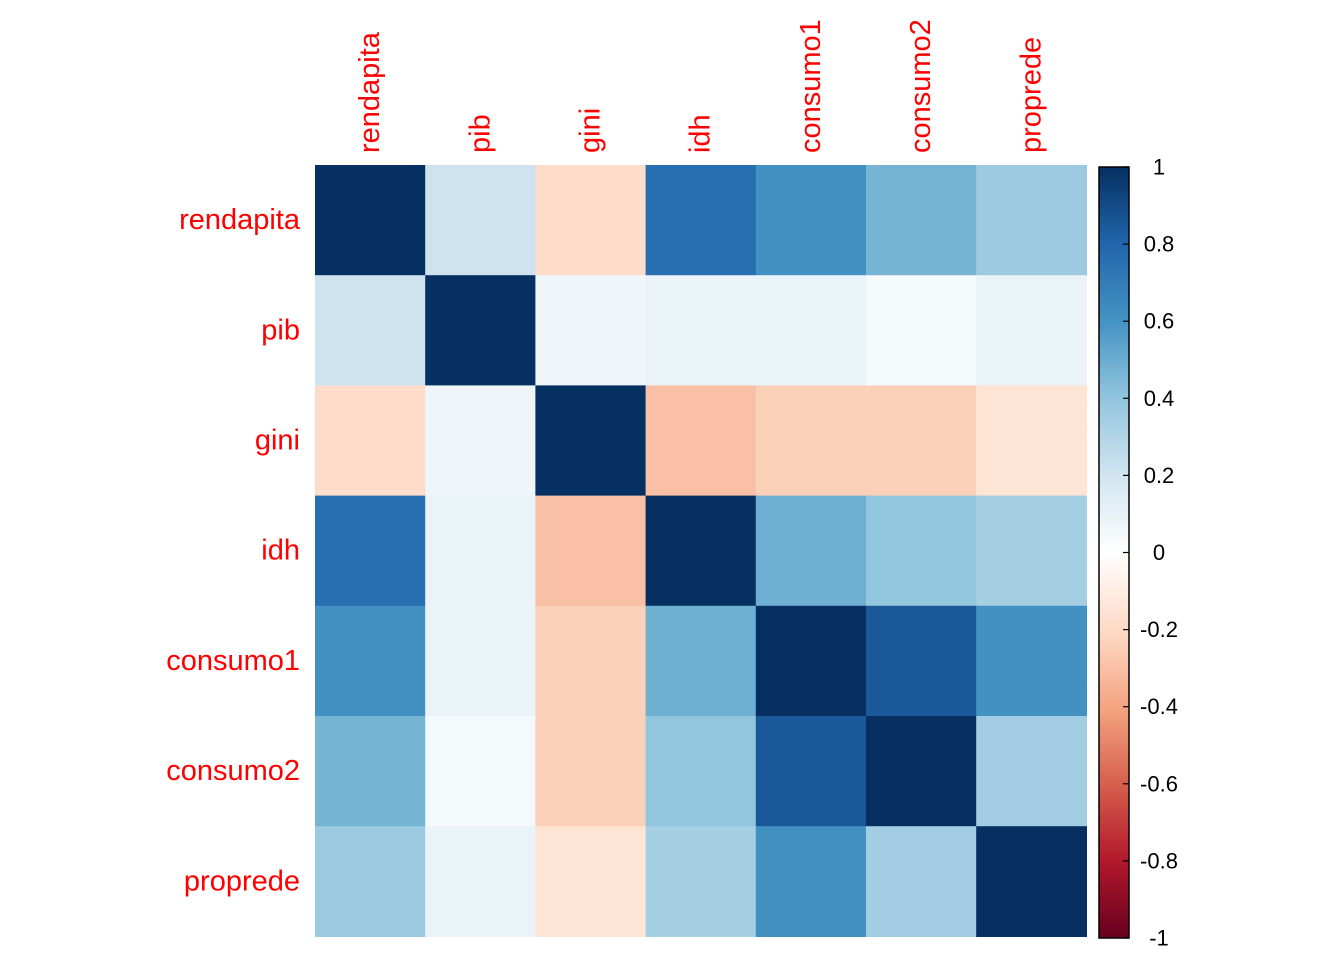 This screenshot has width=1344, height=960. Describe the element at coordinates (1138, 553) in the screenshot. I see `colorbar: 1 0.8 0.6 0.4 0.2 0 -0.2 -0.4 -0.6 -0.8 -1` at that location.